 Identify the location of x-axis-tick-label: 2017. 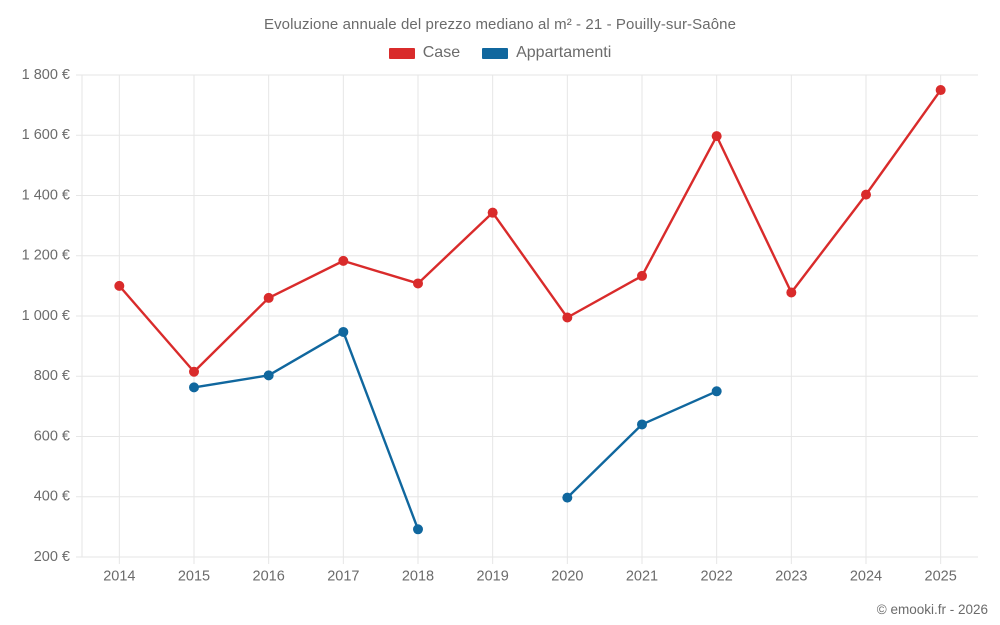
(343, 577).